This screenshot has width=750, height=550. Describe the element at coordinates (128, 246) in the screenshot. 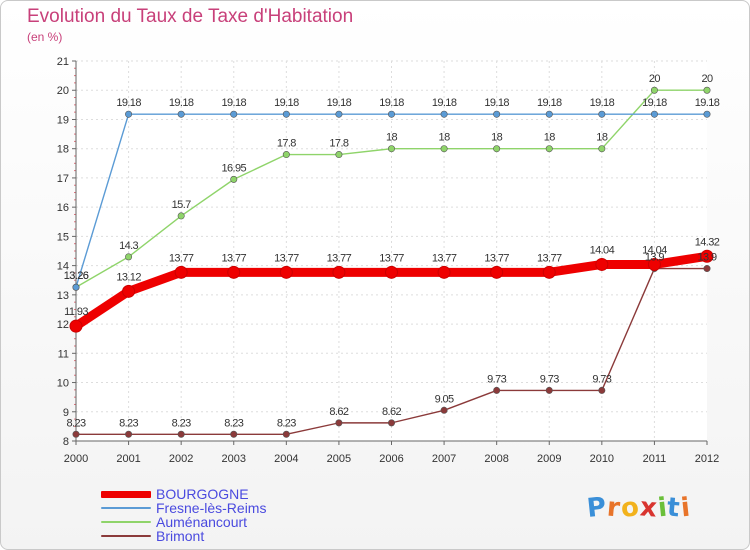

I see `data-label: 14.3` at that location.